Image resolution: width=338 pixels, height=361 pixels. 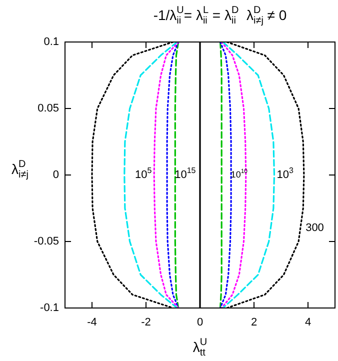 What do you see at coordinates (200, 322) in the screenshot?
I see `x-tick-label: 0` at bounding box center [200, 322].